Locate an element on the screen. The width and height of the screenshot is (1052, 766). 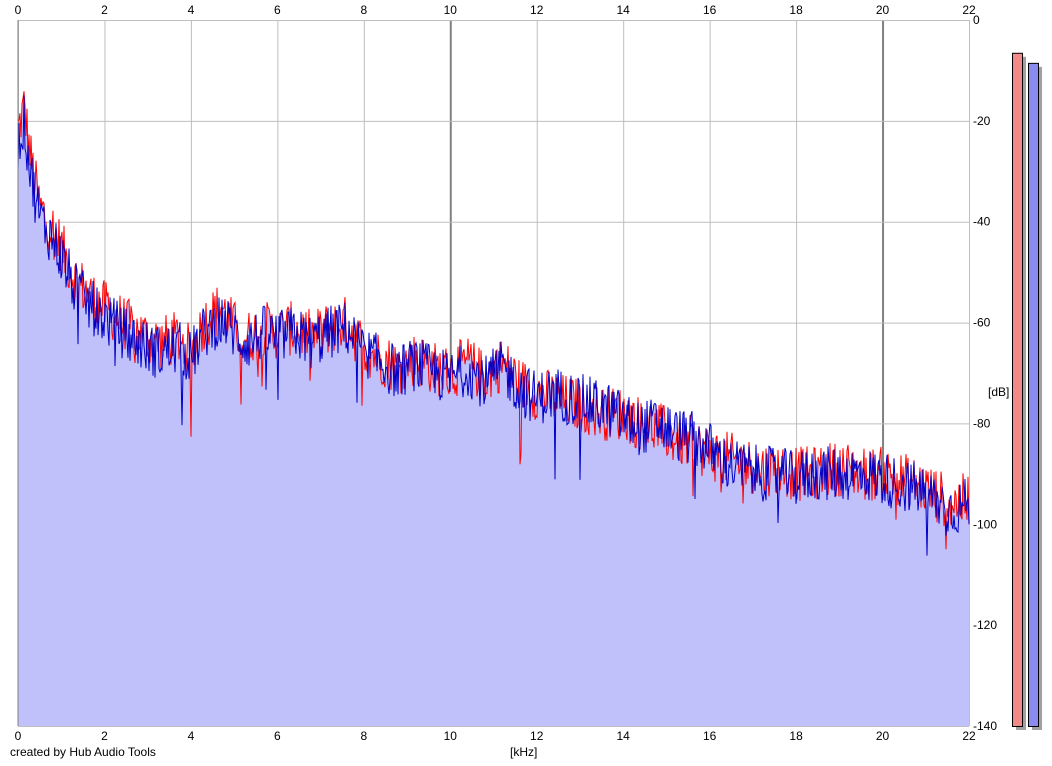
x-axis-unit-label: [kHz] is located at coordinates (523, 752).